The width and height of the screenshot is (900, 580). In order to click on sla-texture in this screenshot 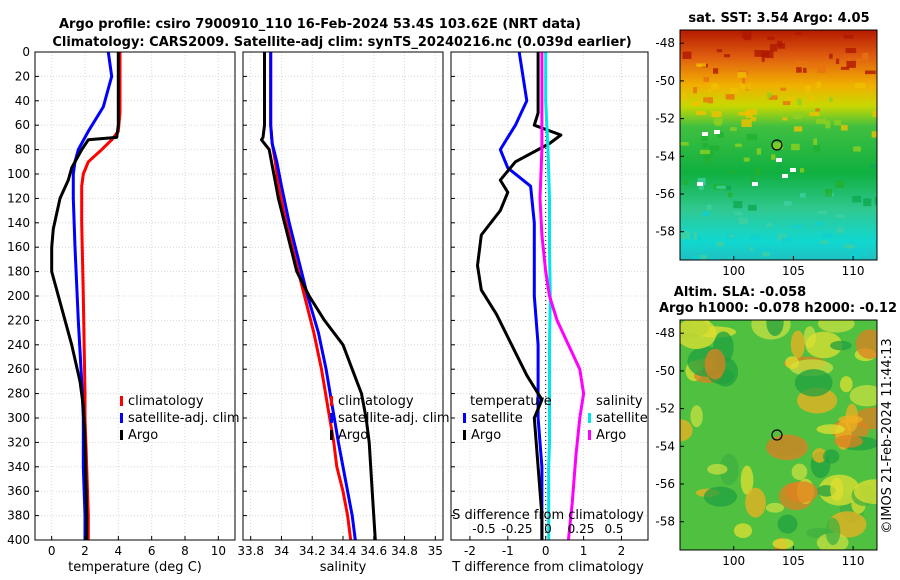, I will do `click(778, 435)`.